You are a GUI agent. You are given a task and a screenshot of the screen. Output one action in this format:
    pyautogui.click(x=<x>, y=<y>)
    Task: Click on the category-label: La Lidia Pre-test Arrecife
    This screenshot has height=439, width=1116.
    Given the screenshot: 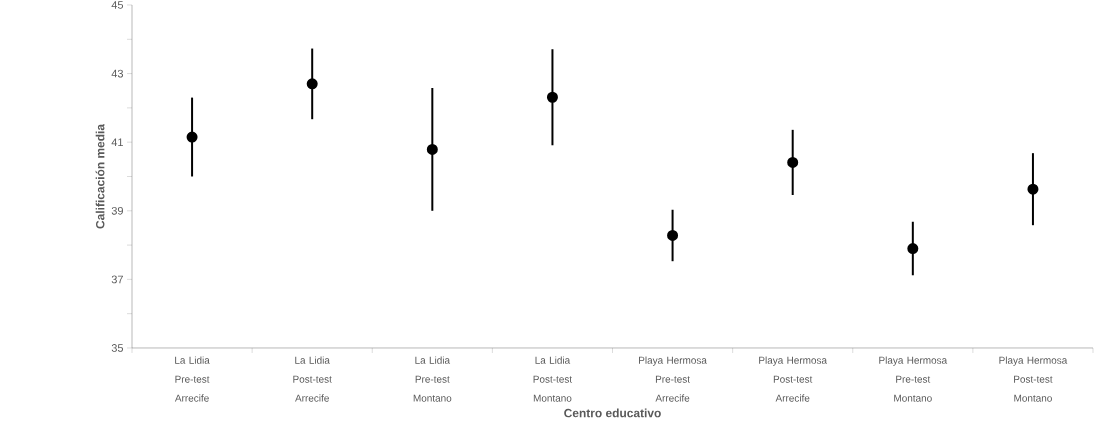 What is the action you would take?
    pyautogui.click(x=192, y=379)
    